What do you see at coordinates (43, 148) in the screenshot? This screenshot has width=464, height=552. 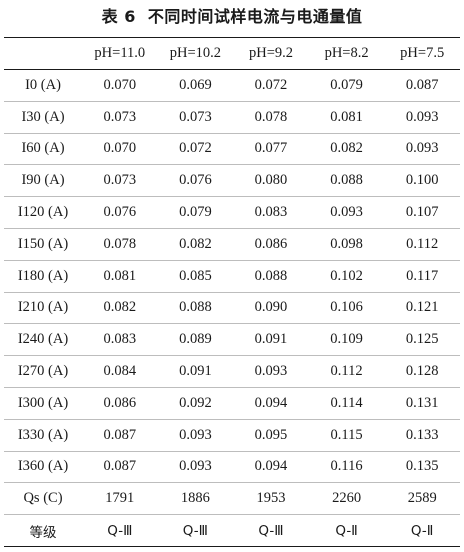 I see `row-label-cell: I60 (A)` at bounding box center [43, 148].